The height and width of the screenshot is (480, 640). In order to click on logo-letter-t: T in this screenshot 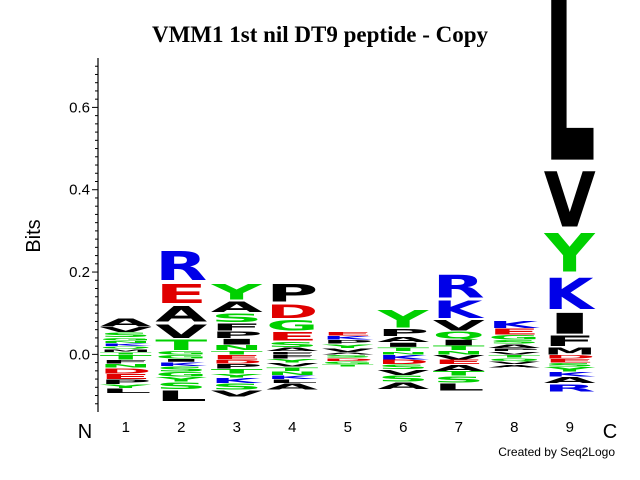, I will do `click(348, 365)`.